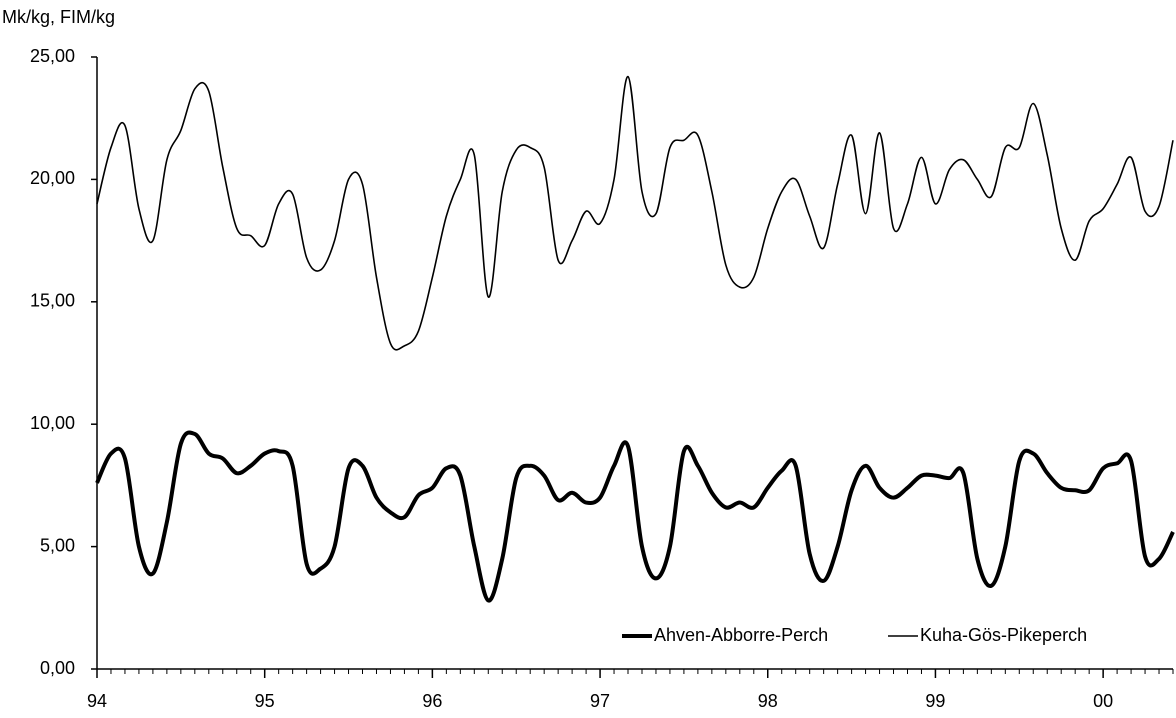 Image resolution: width=1176 pixels, height=718 pixels. Describe the element at coordinates (1003, 635) in the screenshot. I see `legend-label: Kuha-Gös-Pikeperch` at that location.